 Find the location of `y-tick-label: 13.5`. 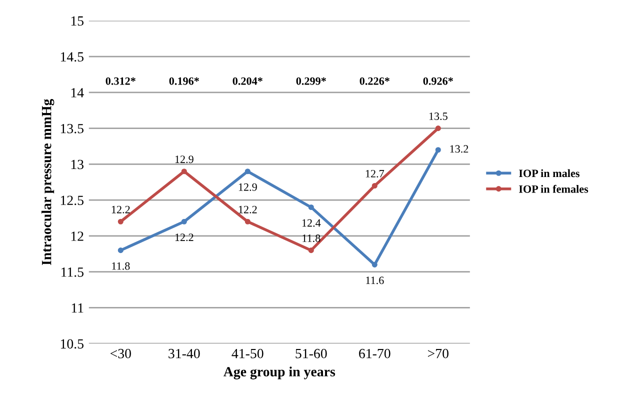

y-tick-label: 13.5 is located at coordinates (72, 129).